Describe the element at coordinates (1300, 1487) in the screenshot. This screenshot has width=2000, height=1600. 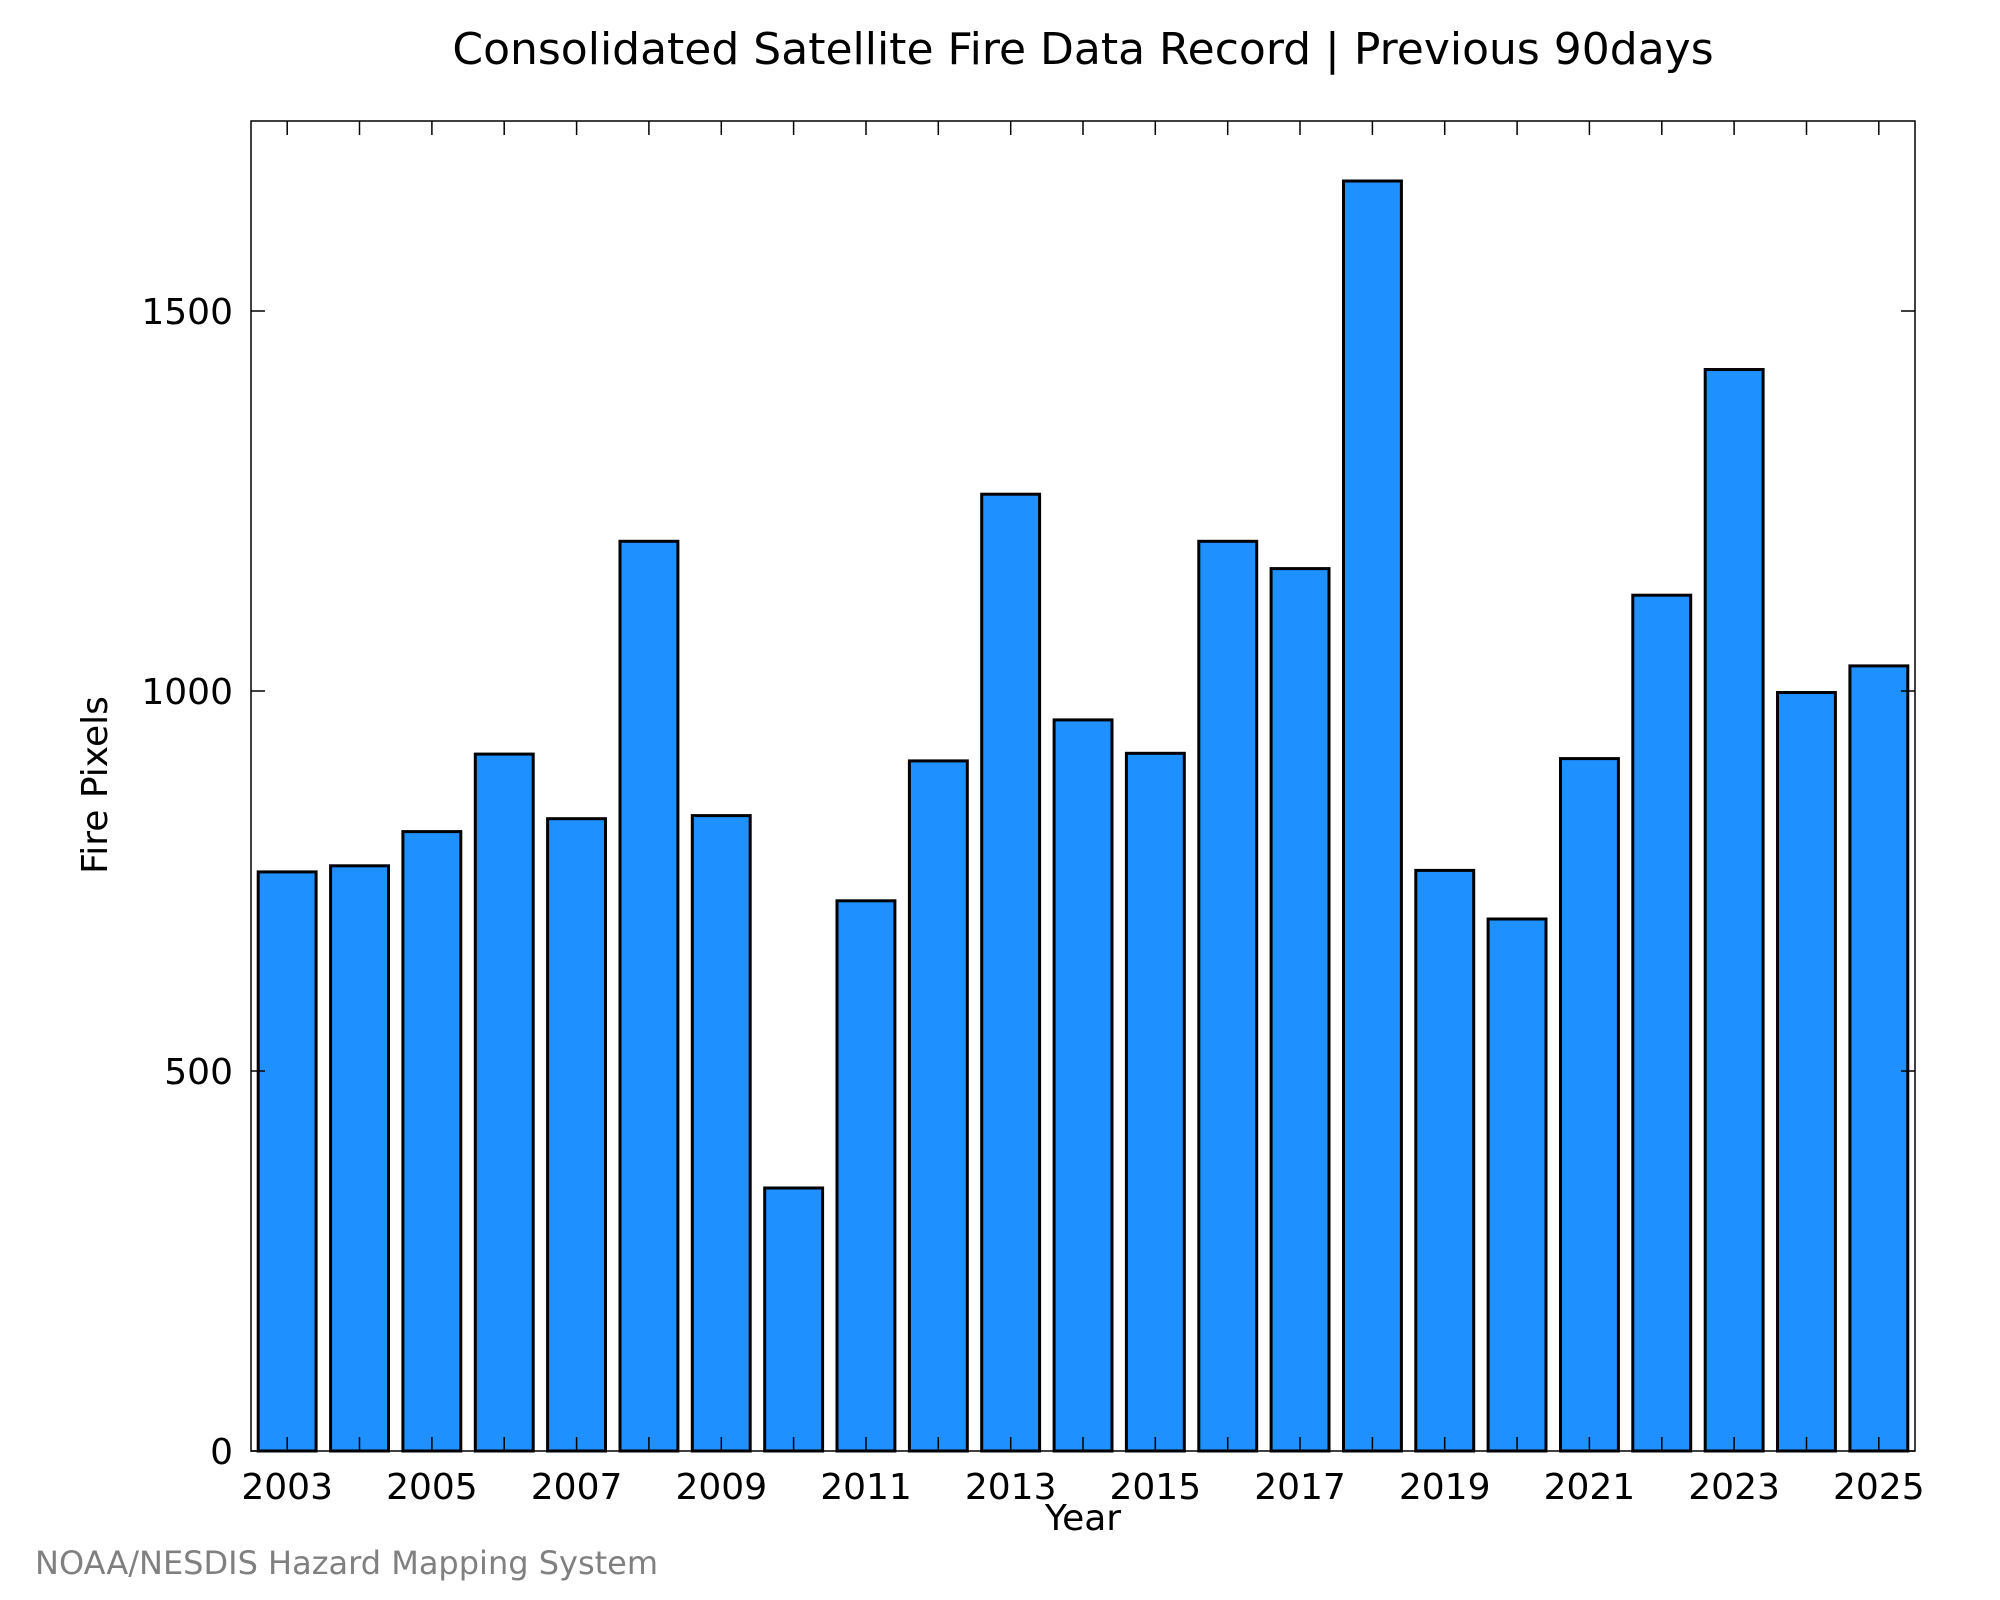
I see `x-tick-label-2017: 2017` at that location.